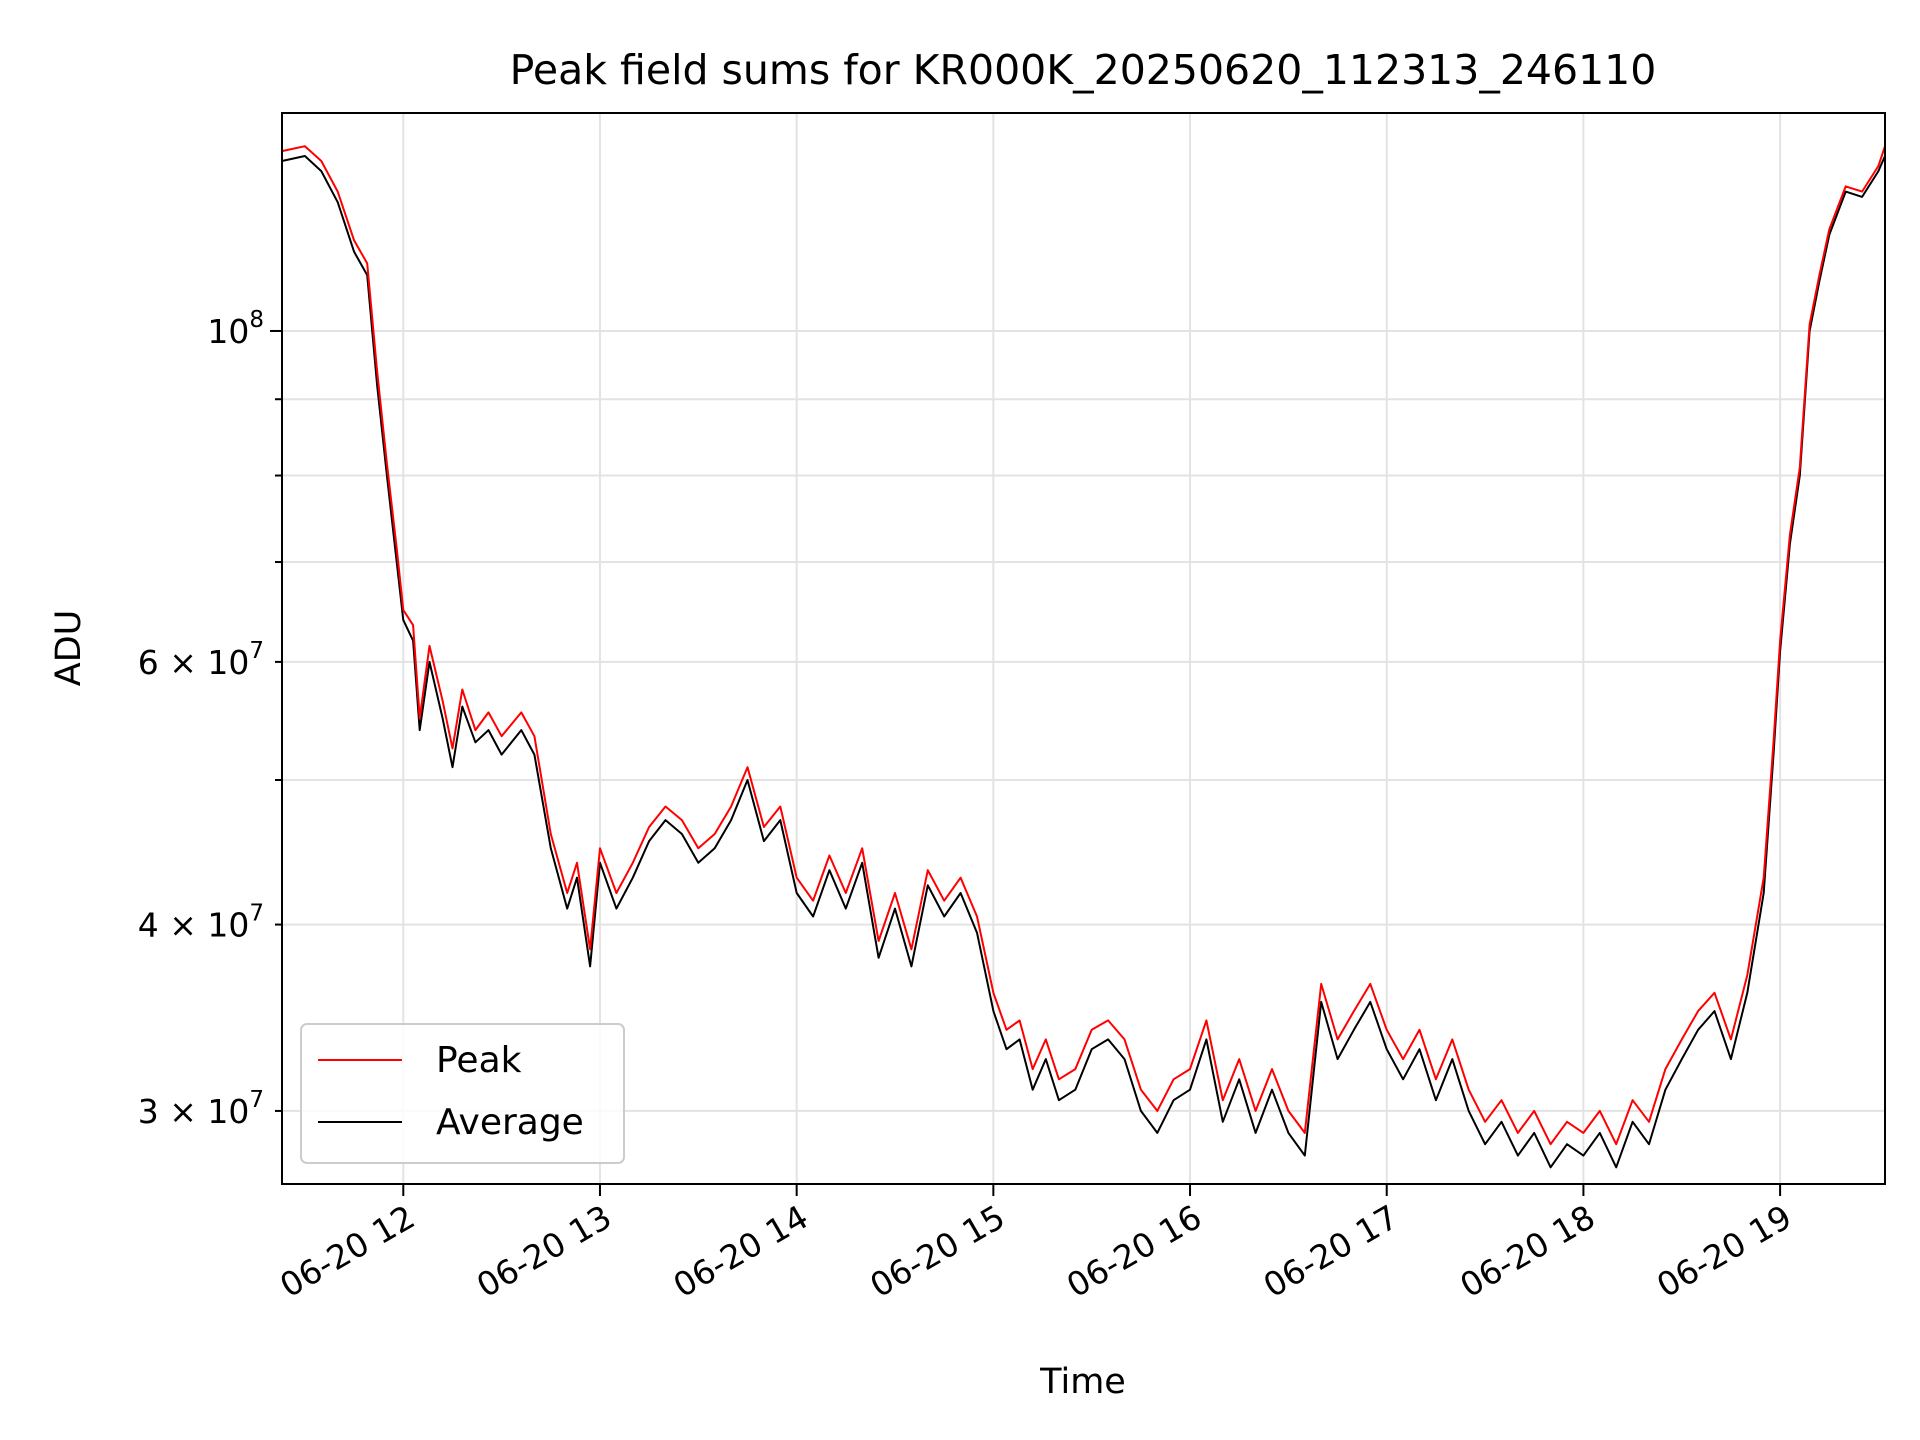 This screenshot has height=1440, width=1920. Describe the element at coordinates (69, 648) in the screenshot. I see `y-axis-label: ADU` at that location.